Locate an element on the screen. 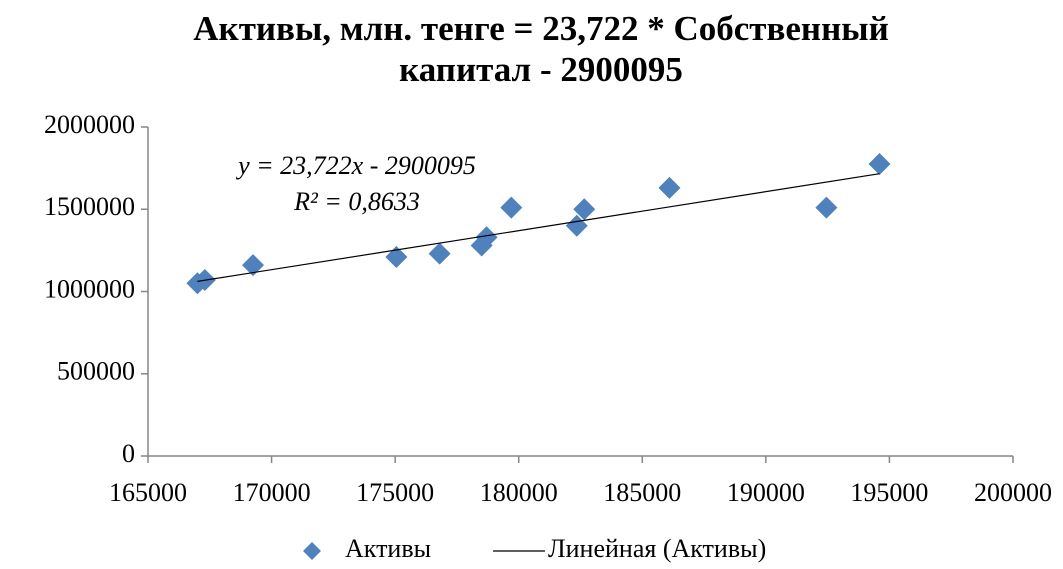  x-tick-label: 185000 is located at coordinates (642, 492).